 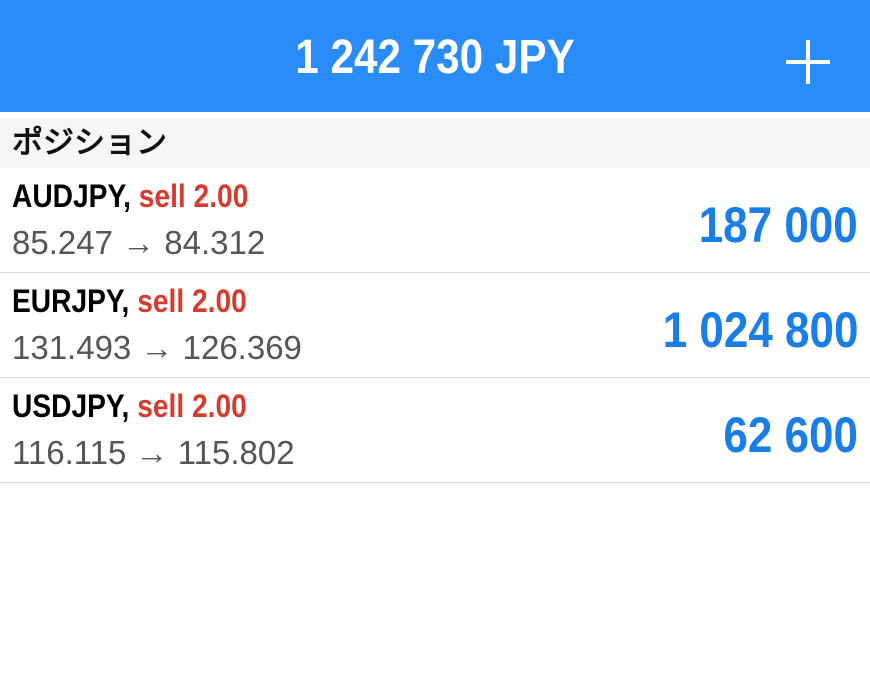 What do you see at coordinates (760, 330) in the screenshot?
I see `profit: 1 024 800` at bounding box center [760, 330].